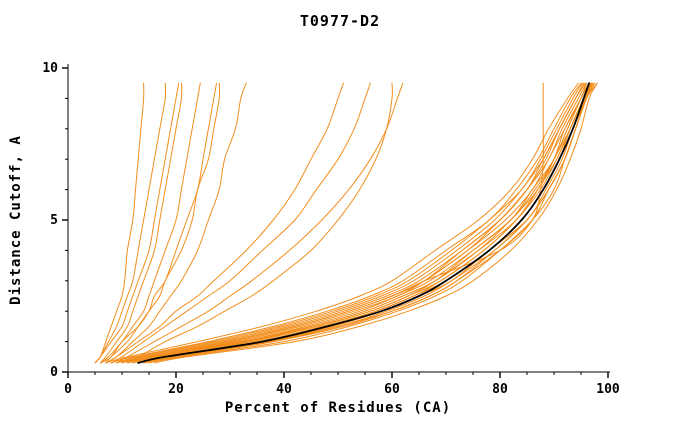 This screenshot has height=440, width=680. Describe the element at coordinates (54, 220) in the screenshot. I see `y-tick-label: 5` at that location.